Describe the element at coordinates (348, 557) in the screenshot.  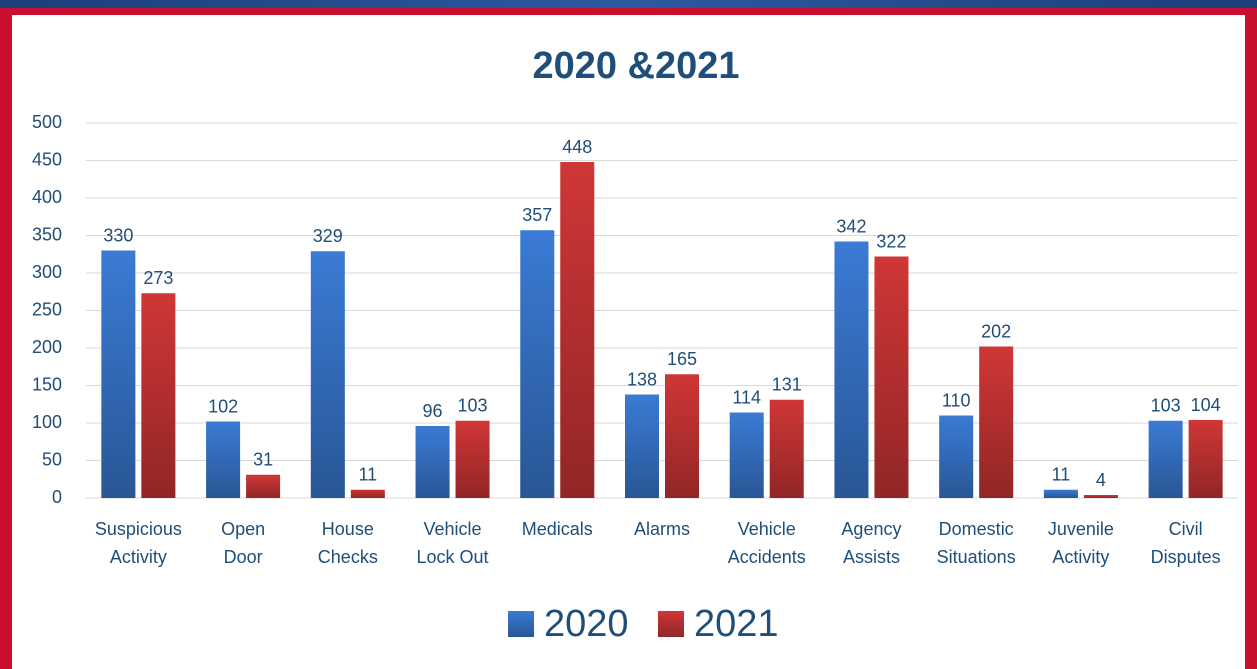
I see `x-tick-line: Checks` at that location.